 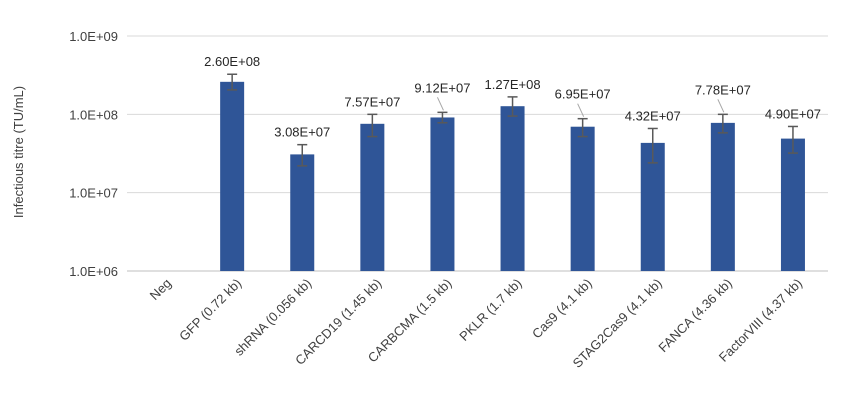 What do you see at coordinates (302, 132) in the screenshot?
I see `data-label: 3.08E+07` at bounding box center [302, 132].